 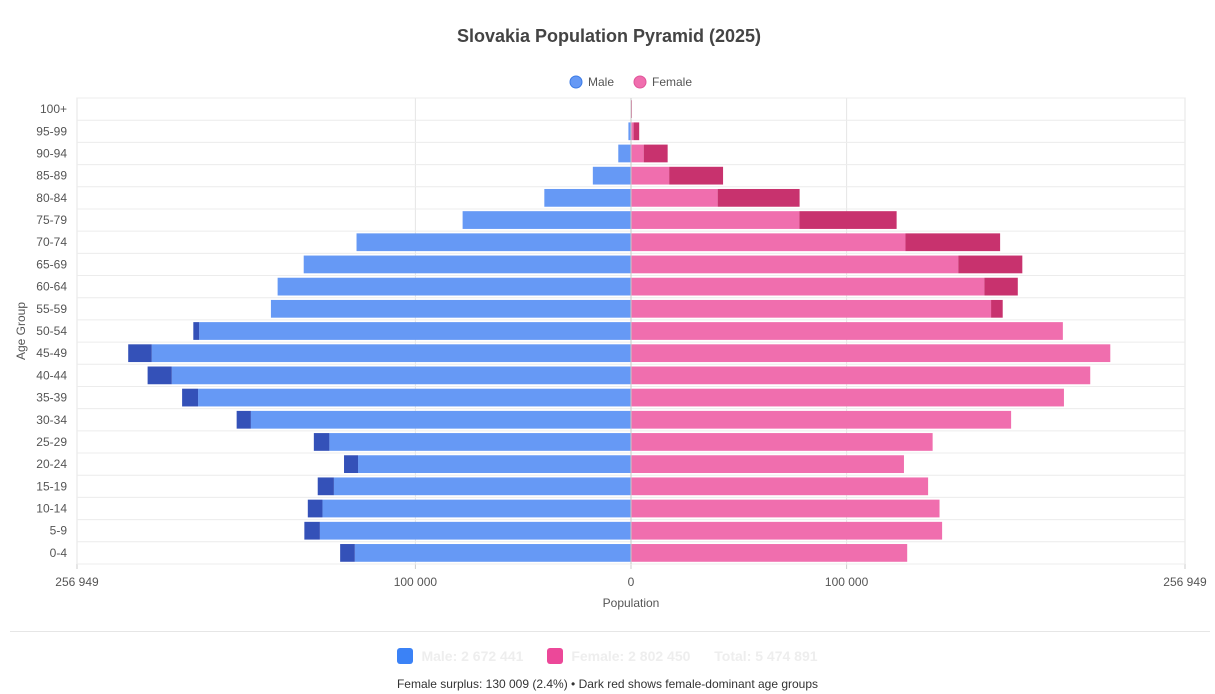 I want to click on legend-male-label: Male, so click(x=601, y=82).